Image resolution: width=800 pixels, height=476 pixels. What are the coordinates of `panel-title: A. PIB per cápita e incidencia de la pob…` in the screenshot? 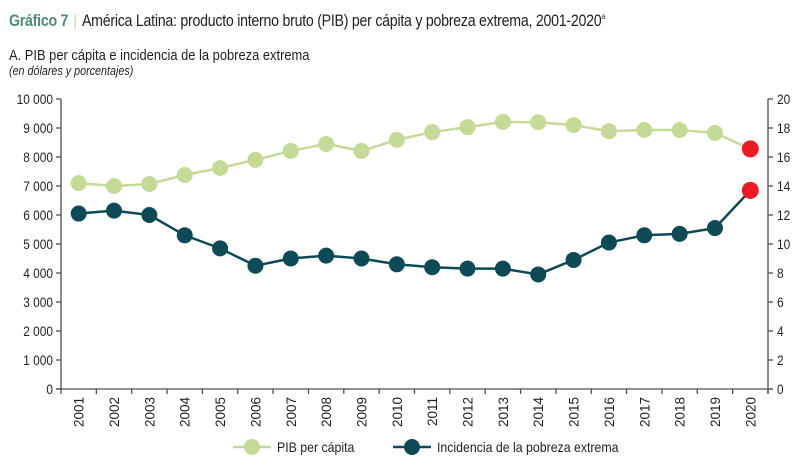 It's located at (159, 55).